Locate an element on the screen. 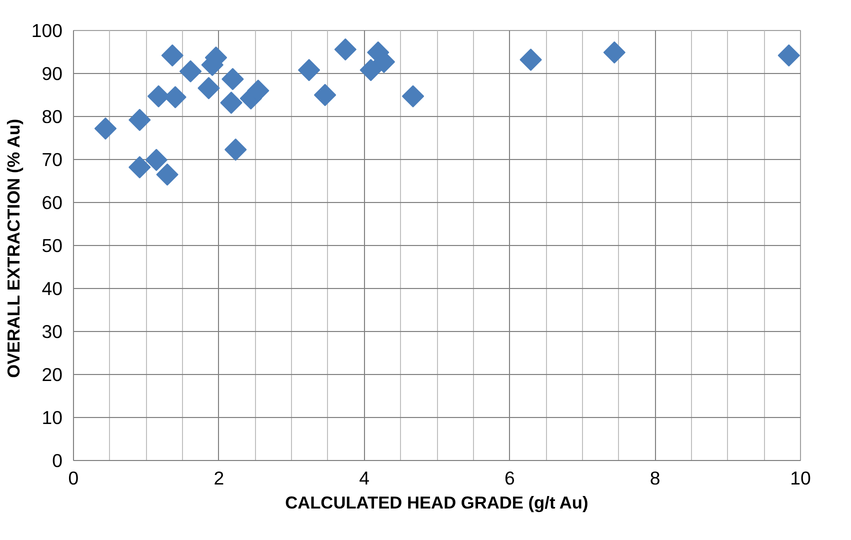 The image size is (851, 540). x-tick-label: 10 is located at coordinates (800, 478).